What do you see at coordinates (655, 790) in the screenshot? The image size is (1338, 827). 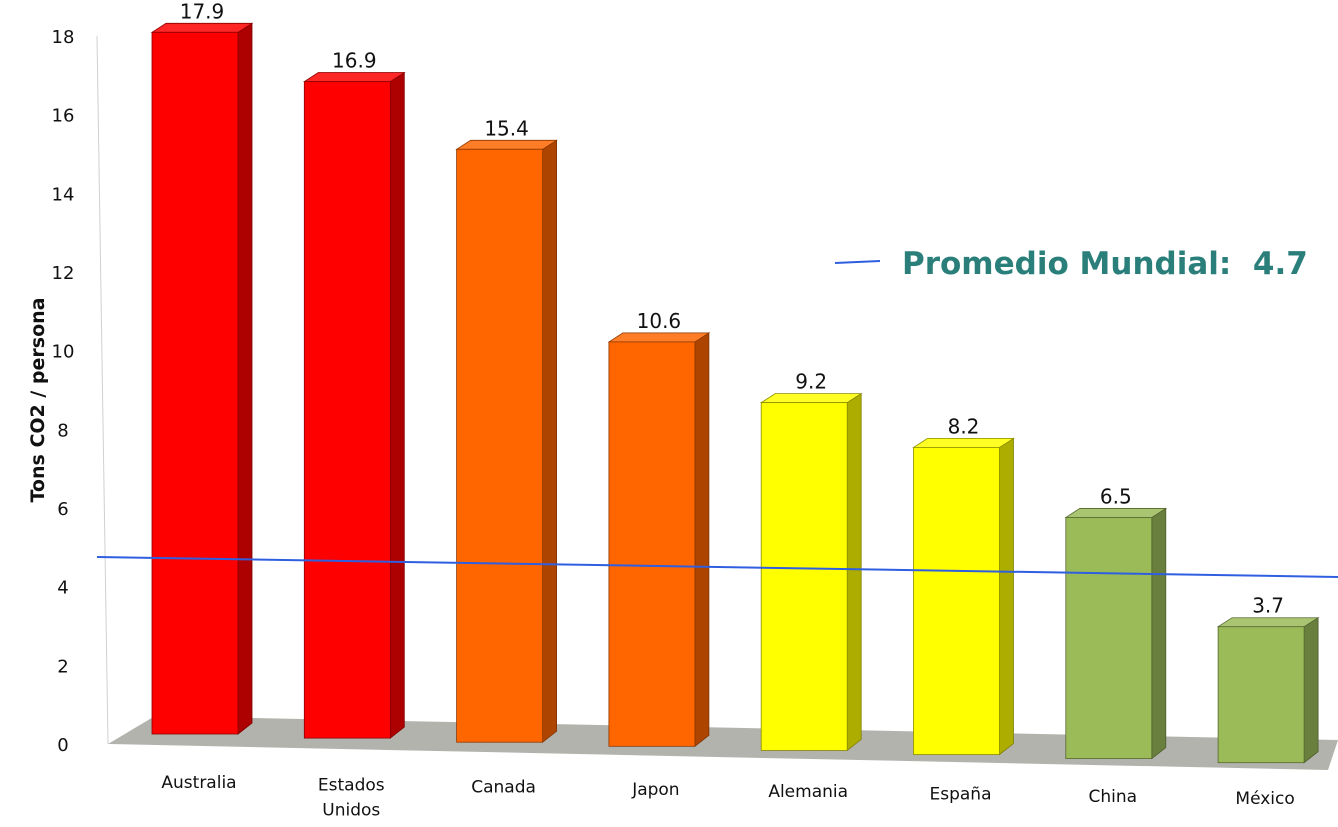 I see `x-tick-label: Japon` at bounding box center [655, 790].